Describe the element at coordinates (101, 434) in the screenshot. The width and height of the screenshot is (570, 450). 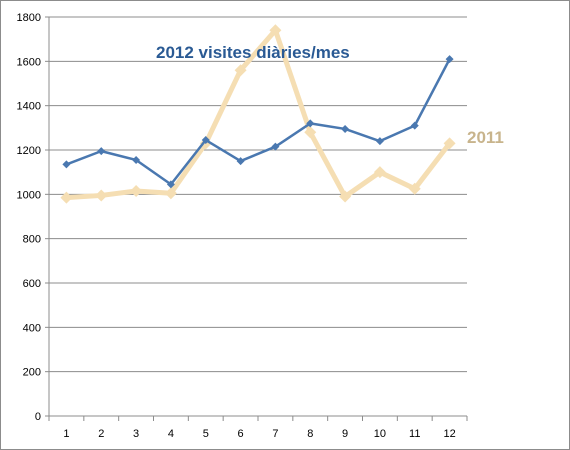
I see `x-tick-label: 2` at that location.